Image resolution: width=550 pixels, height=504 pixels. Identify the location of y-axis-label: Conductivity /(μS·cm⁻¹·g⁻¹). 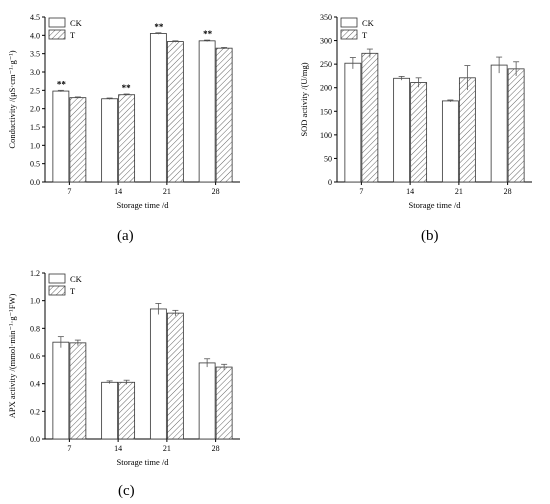
(12, 99).